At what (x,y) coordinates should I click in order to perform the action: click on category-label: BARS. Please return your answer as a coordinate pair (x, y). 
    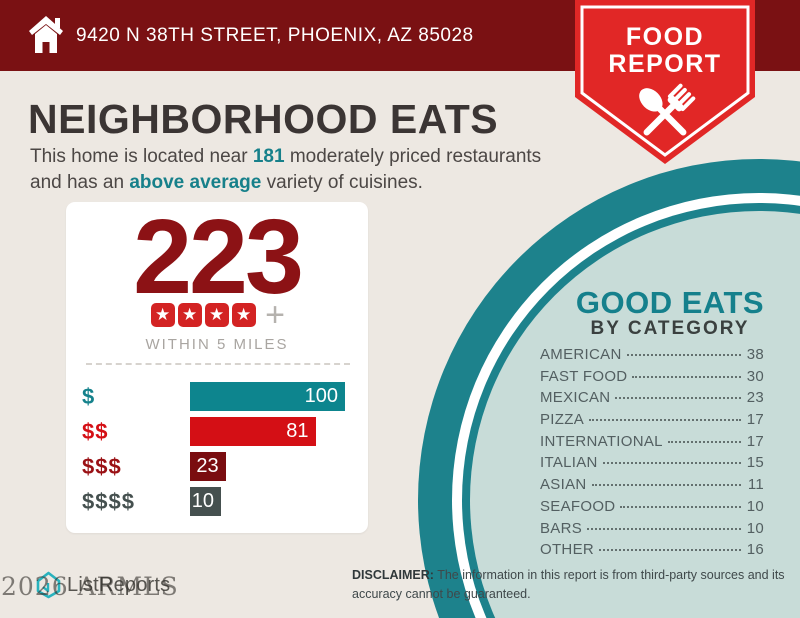
    Looking at the image, I should click on (561, 528).